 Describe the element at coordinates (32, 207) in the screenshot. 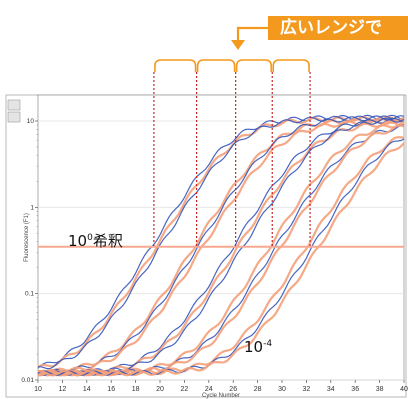

I see `y-tick-label: 1` at that location.